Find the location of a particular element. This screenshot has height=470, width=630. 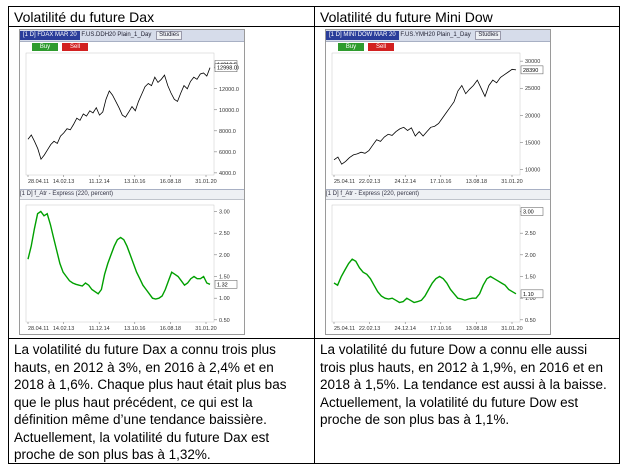

dax-volatility-plot-area is located at coordinates (120, 263).